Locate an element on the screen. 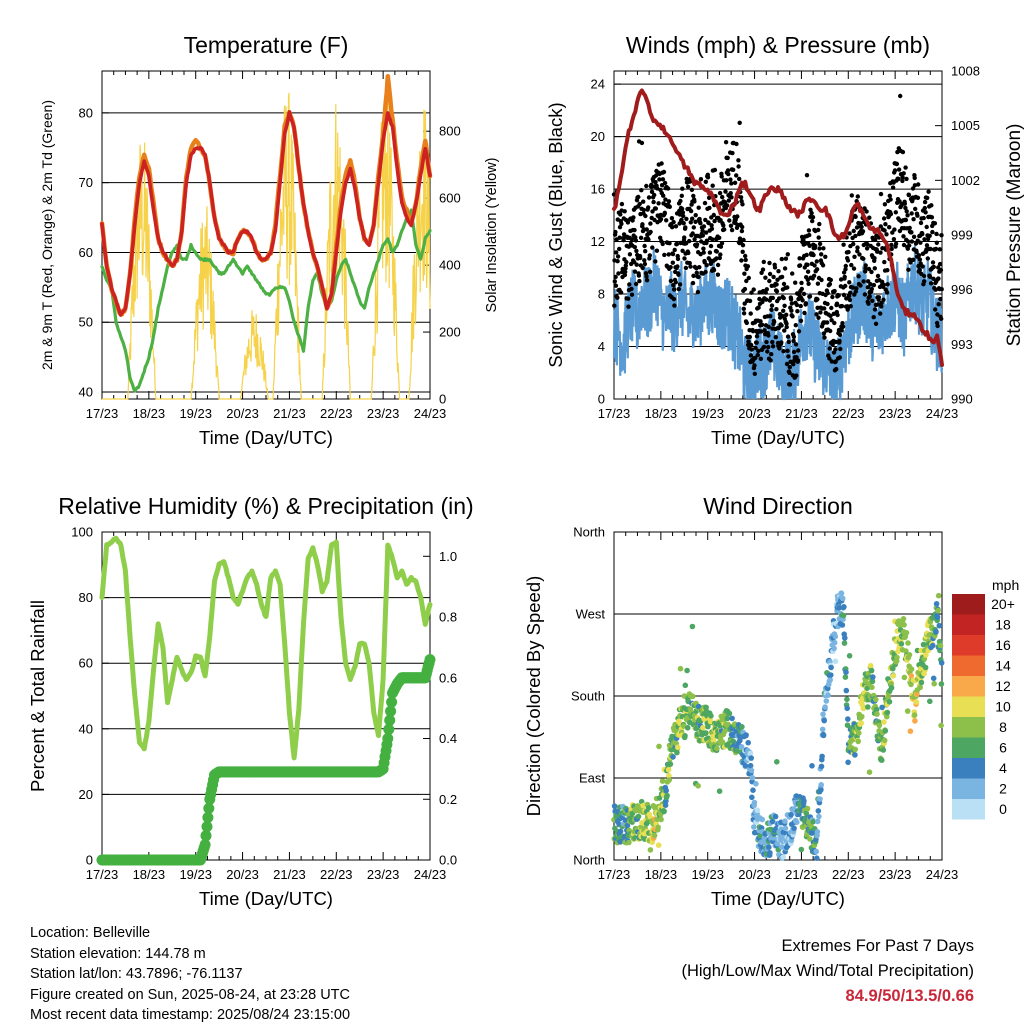  ytick-temperature-4: 80 is located at coordinates (86, 112).